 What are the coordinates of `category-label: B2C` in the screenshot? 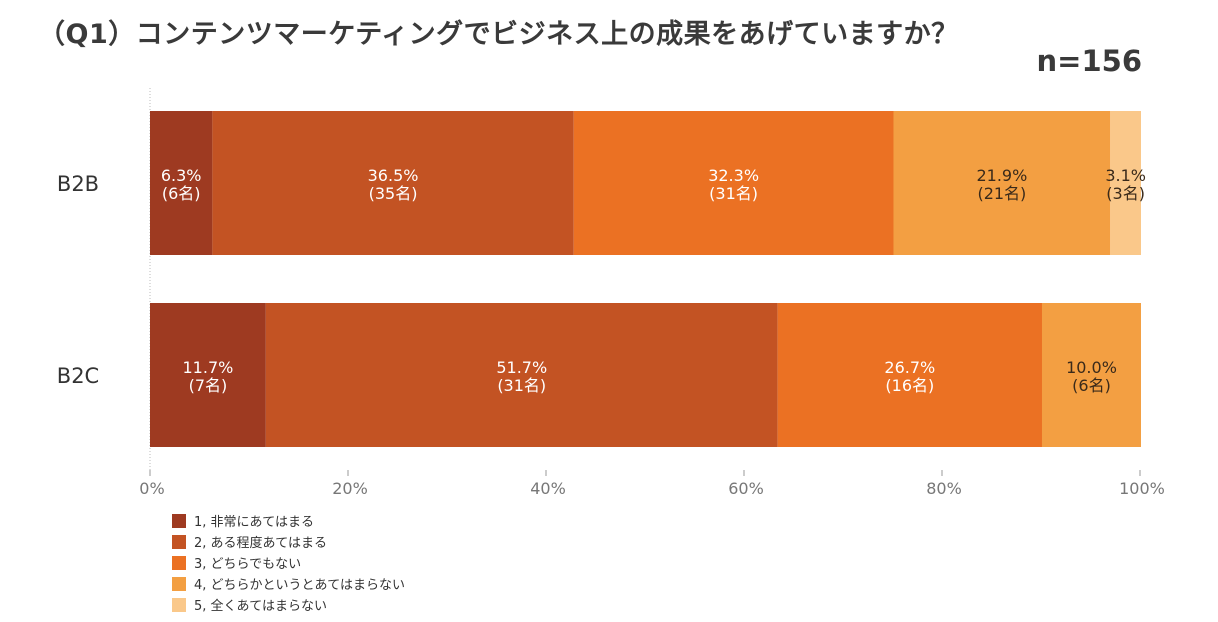 It's located at (78, 376).